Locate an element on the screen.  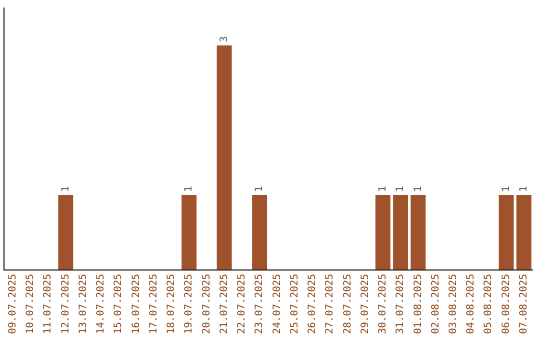
x-tick-label: 02.08.2025 is located at coordinates (436, 304).